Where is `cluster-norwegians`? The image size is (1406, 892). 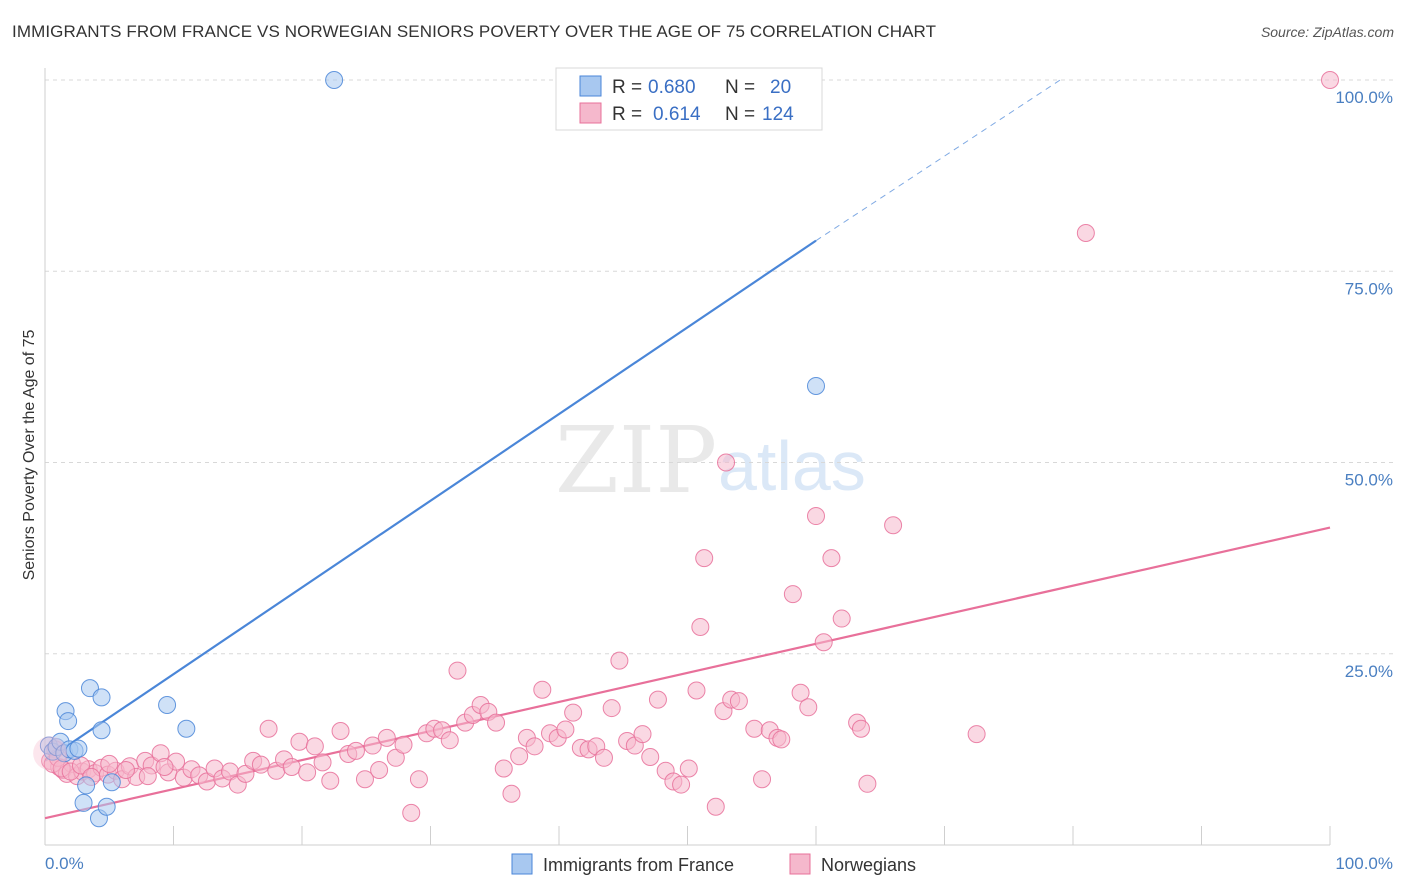 cluster-norwegians is located at coordinates (50, 753).